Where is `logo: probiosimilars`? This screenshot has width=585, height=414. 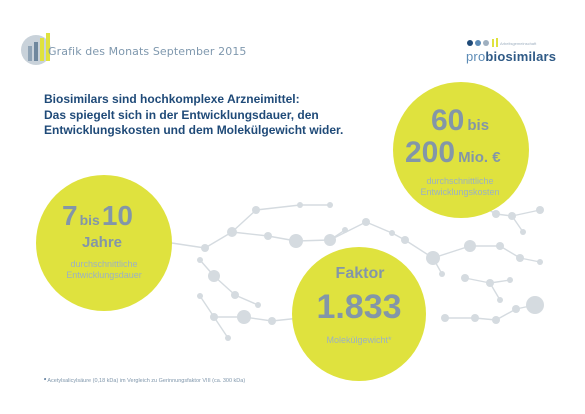
logo: probiosimilars is located at coordinates (511, 56).